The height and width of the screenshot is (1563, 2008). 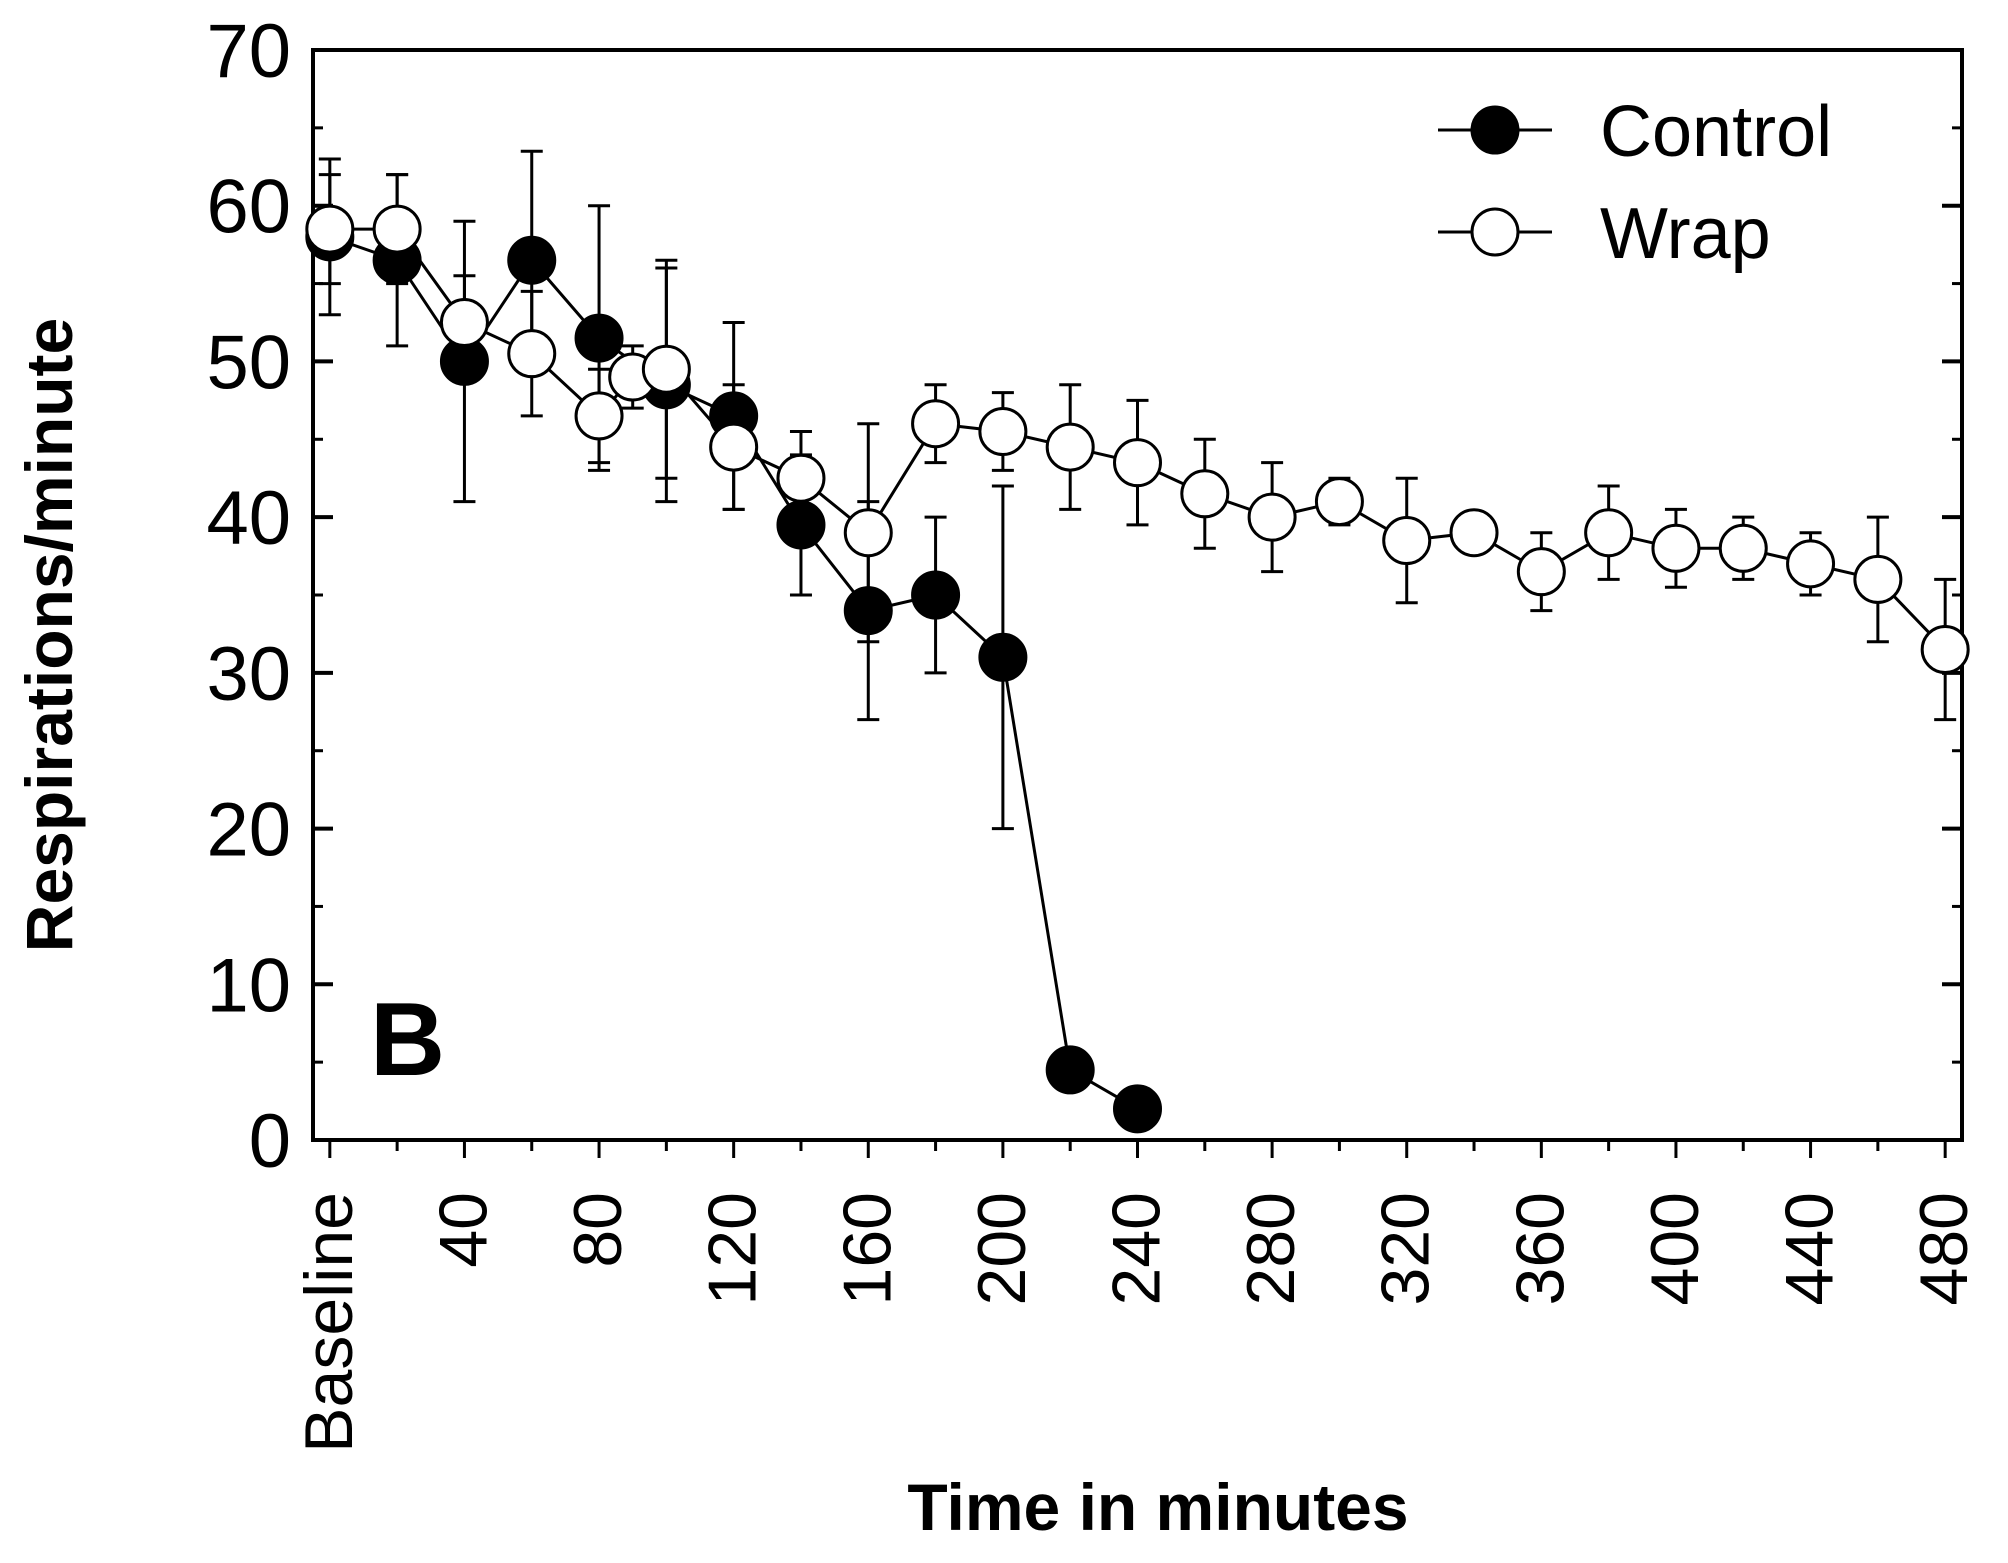 What do you see at coordinates (248, 207) in the screenshot?
I see `y-tick-label: 60` at bounding box center [248, 207].